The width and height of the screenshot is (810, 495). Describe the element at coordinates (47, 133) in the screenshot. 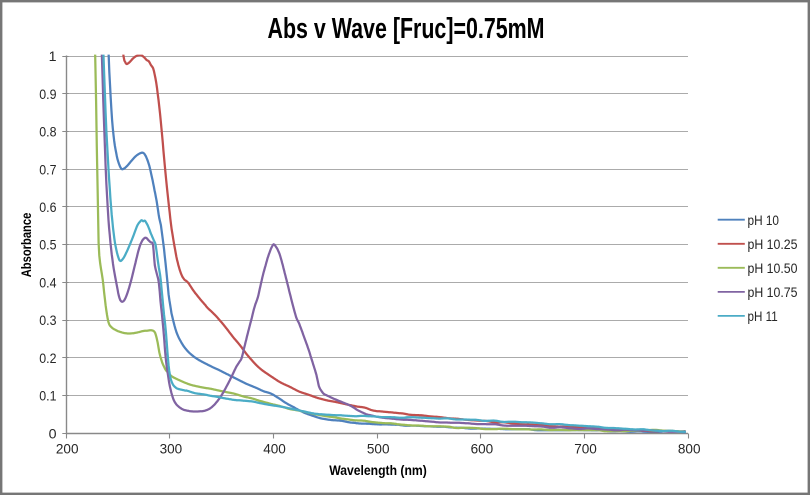

I see `svg-text: 0.8` at that location.